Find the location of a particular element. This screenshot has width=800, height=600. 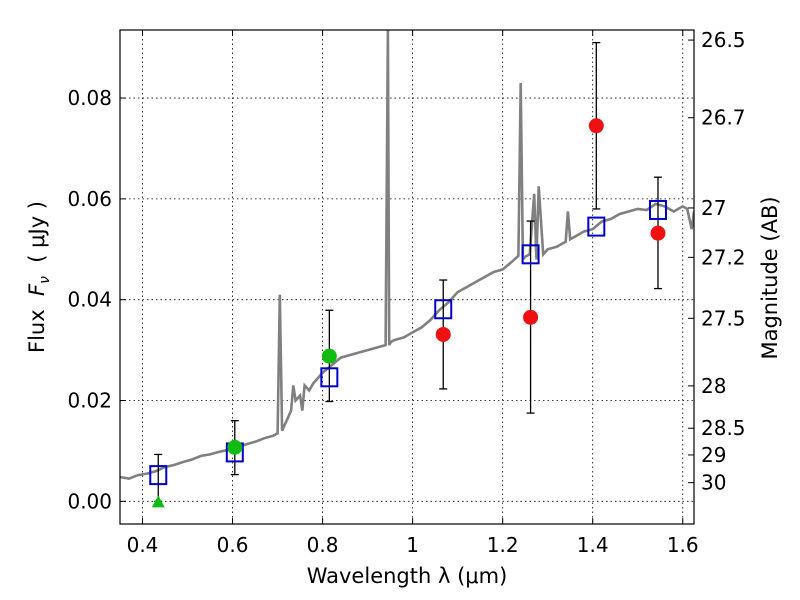

mag-tick-label: 27.2 is located at coordinates (723, 257).